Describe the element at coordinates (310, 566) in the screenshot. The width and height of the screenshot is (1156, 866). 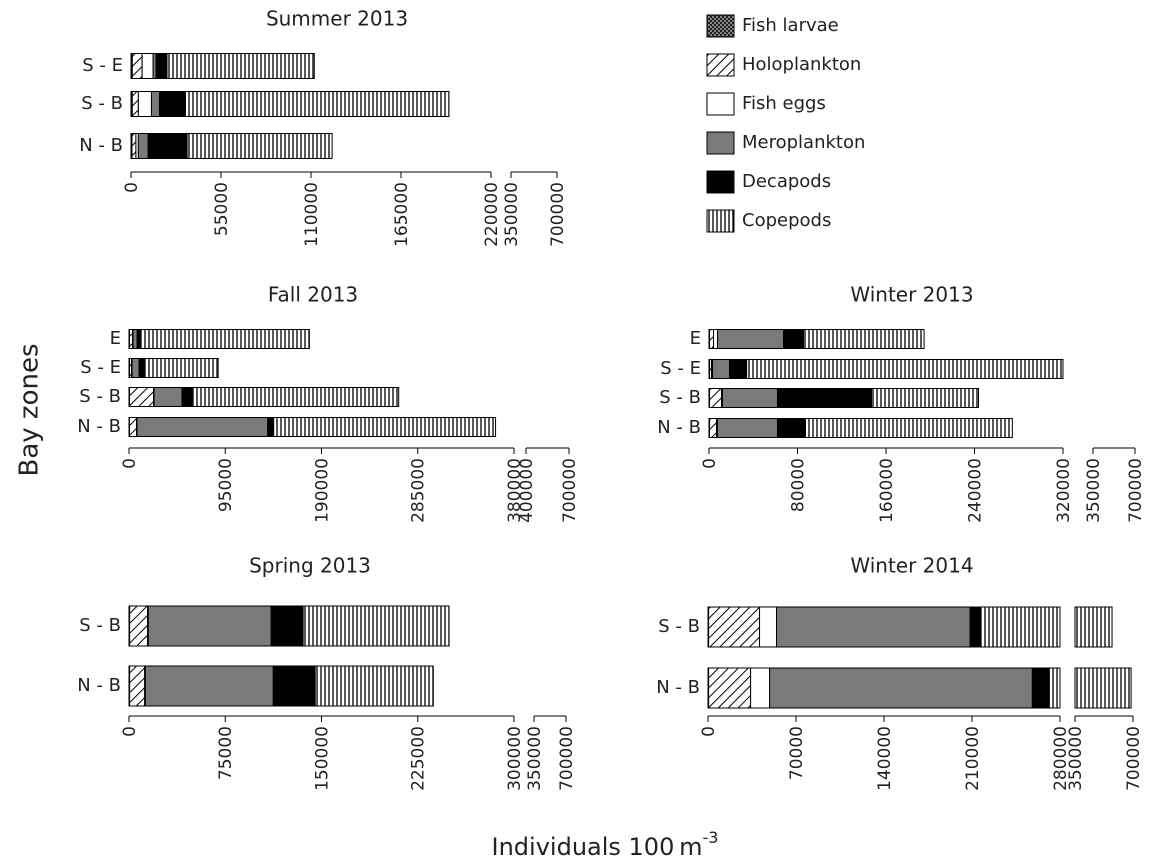
I see `chart-title: Spring 2013` at that location.